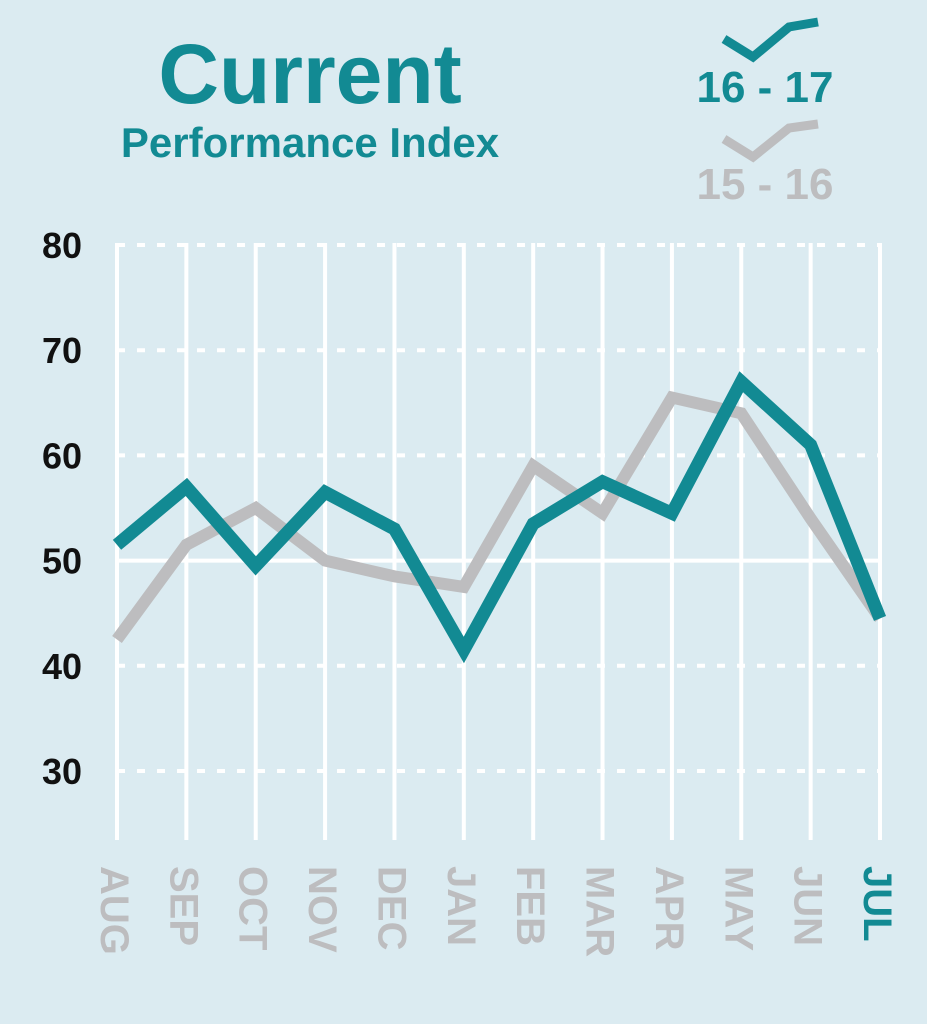 The image size is (927, 1024). What do you see at coordinates (310, 142) in the screenshot?
I see `chart-subtitle: Performance Index` at bounding box center [310, 142].